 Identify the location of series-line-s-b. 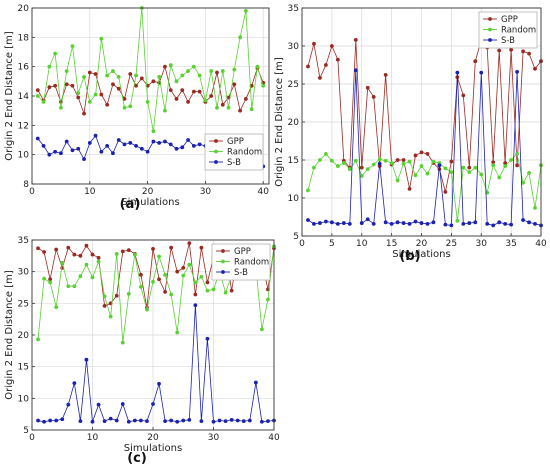
(424, 148).